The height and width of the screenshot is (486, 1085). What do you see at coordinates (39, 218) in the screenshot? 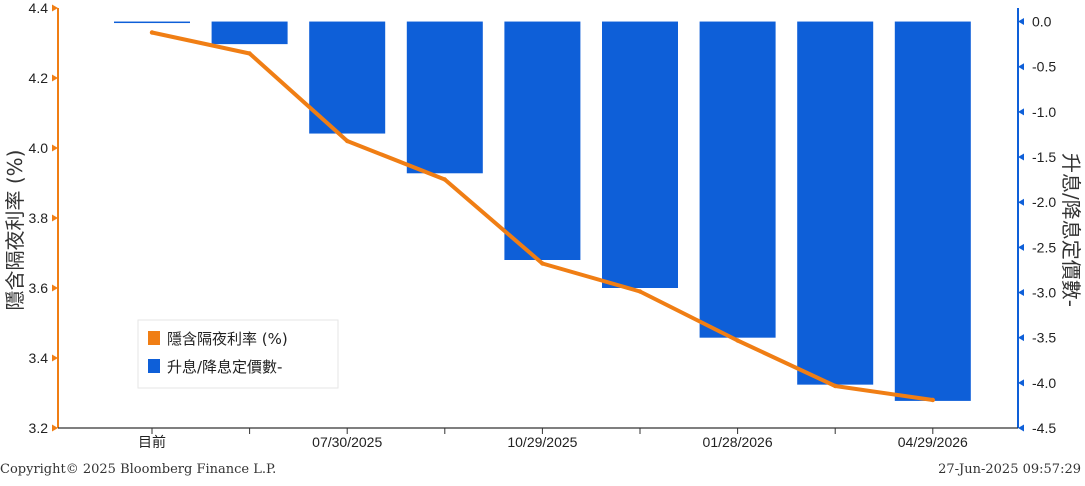
I see `left-tick-label-3: 3.8` at bounding box center [39, 218].